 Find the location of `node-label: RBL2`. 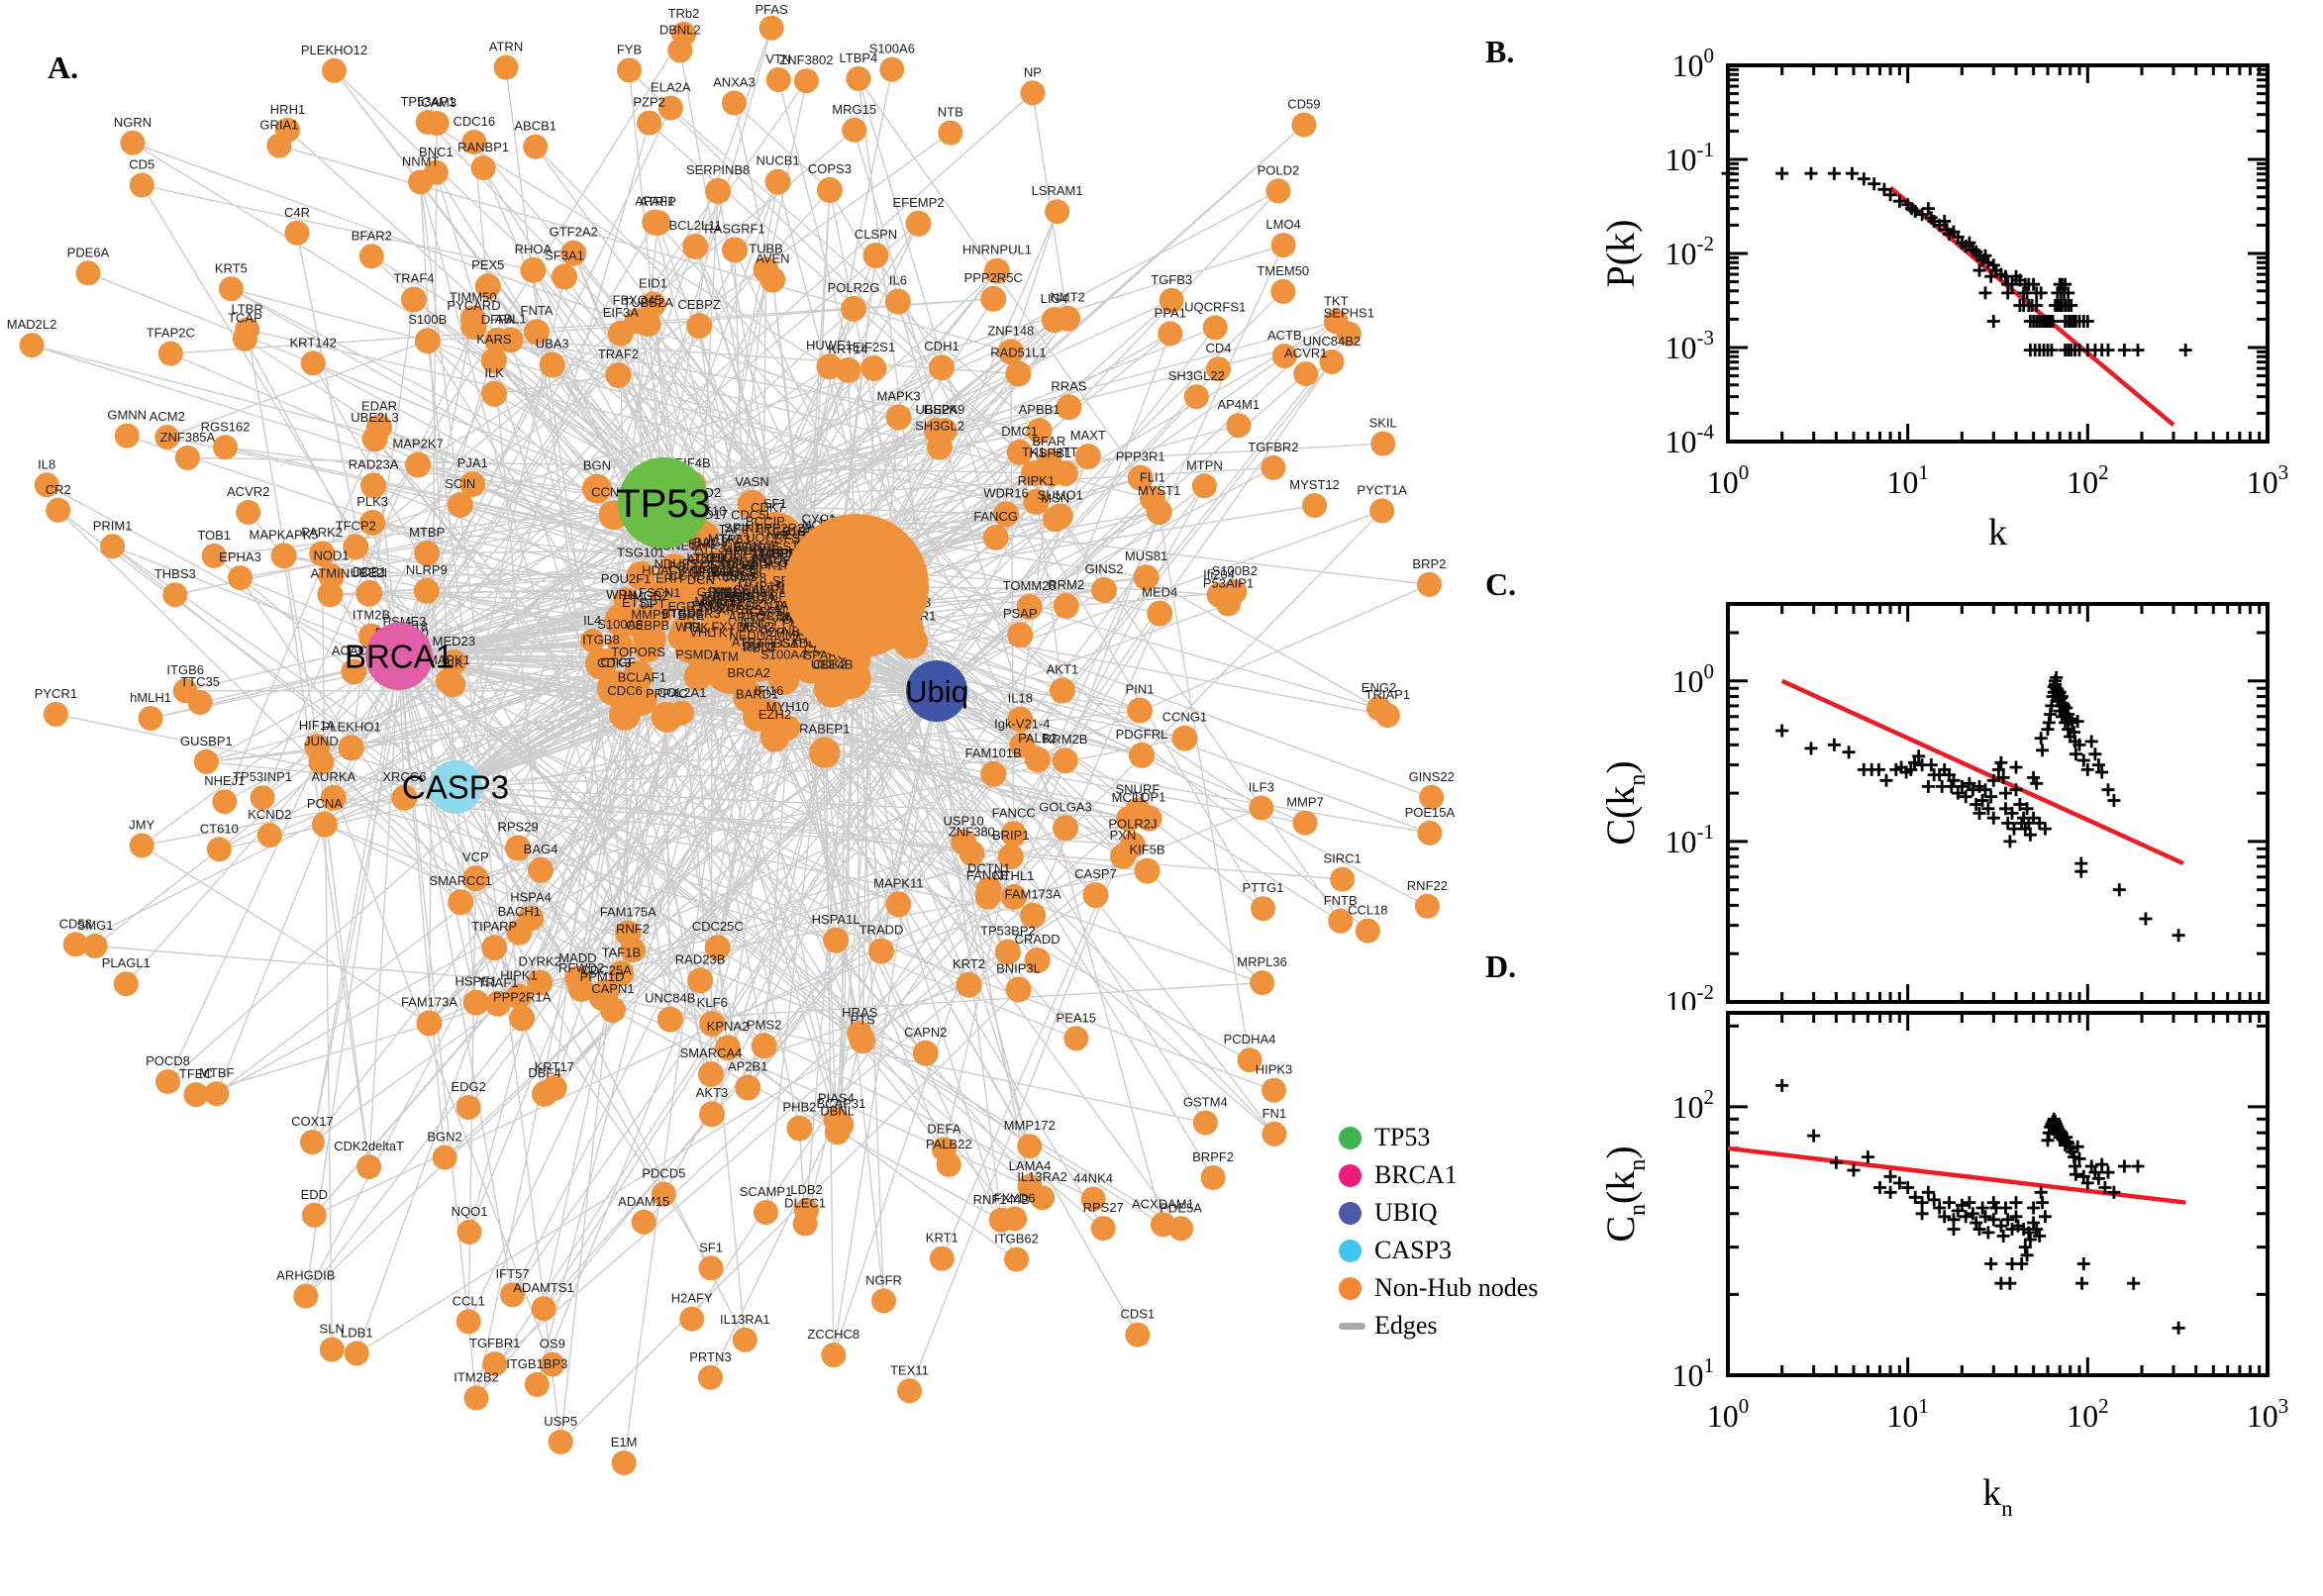

node-label: RBL2 is located at coordinates (759, 647).